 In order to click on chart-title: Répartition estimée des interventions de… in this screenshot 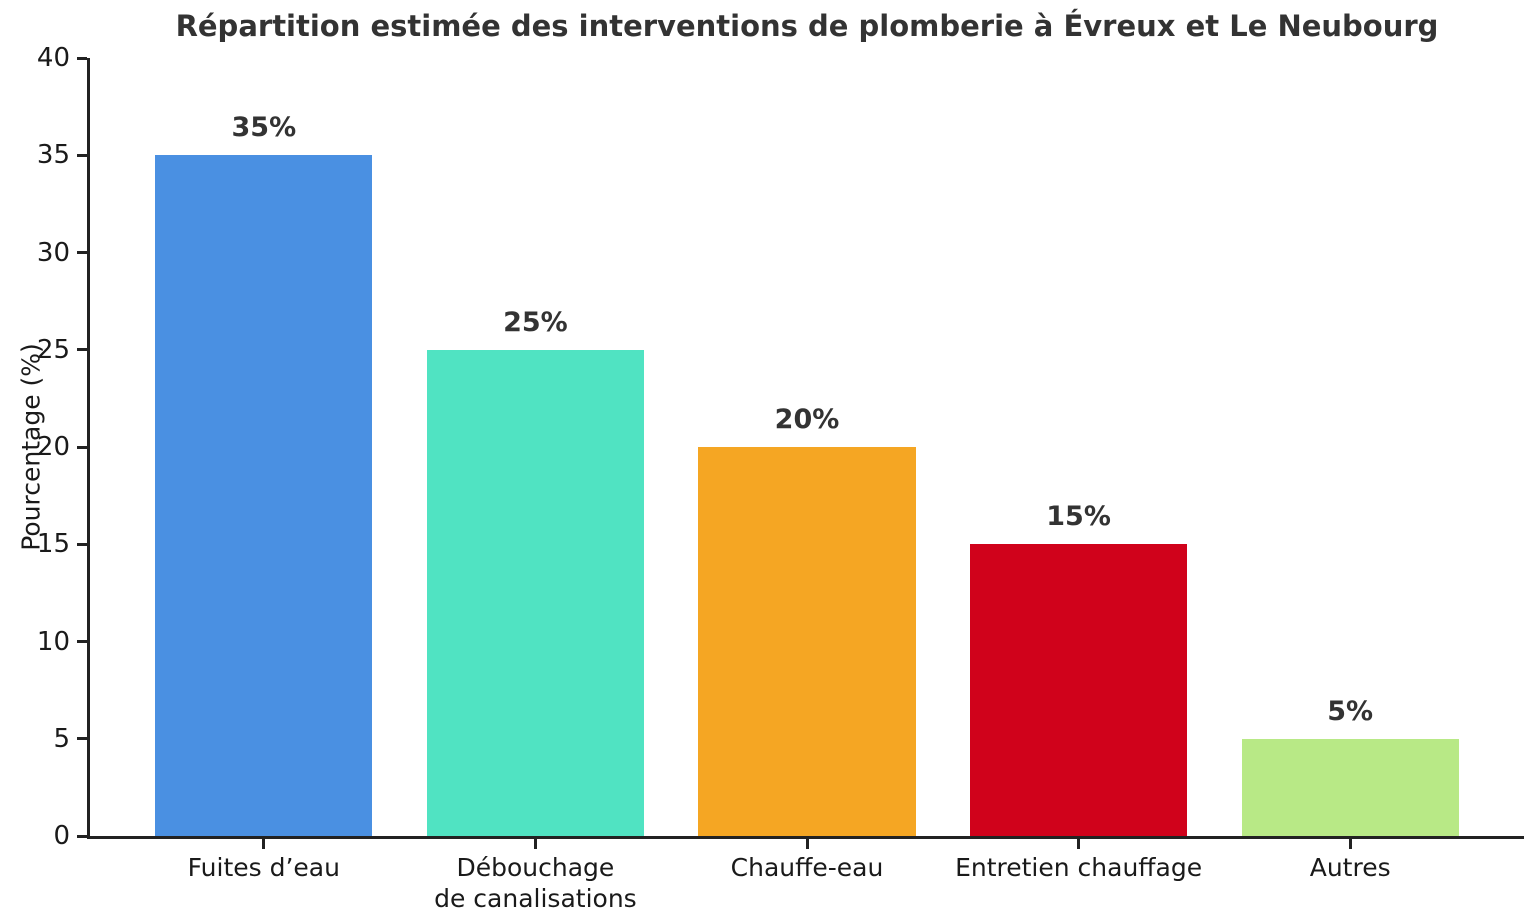, I will do `click(807, 26)`.